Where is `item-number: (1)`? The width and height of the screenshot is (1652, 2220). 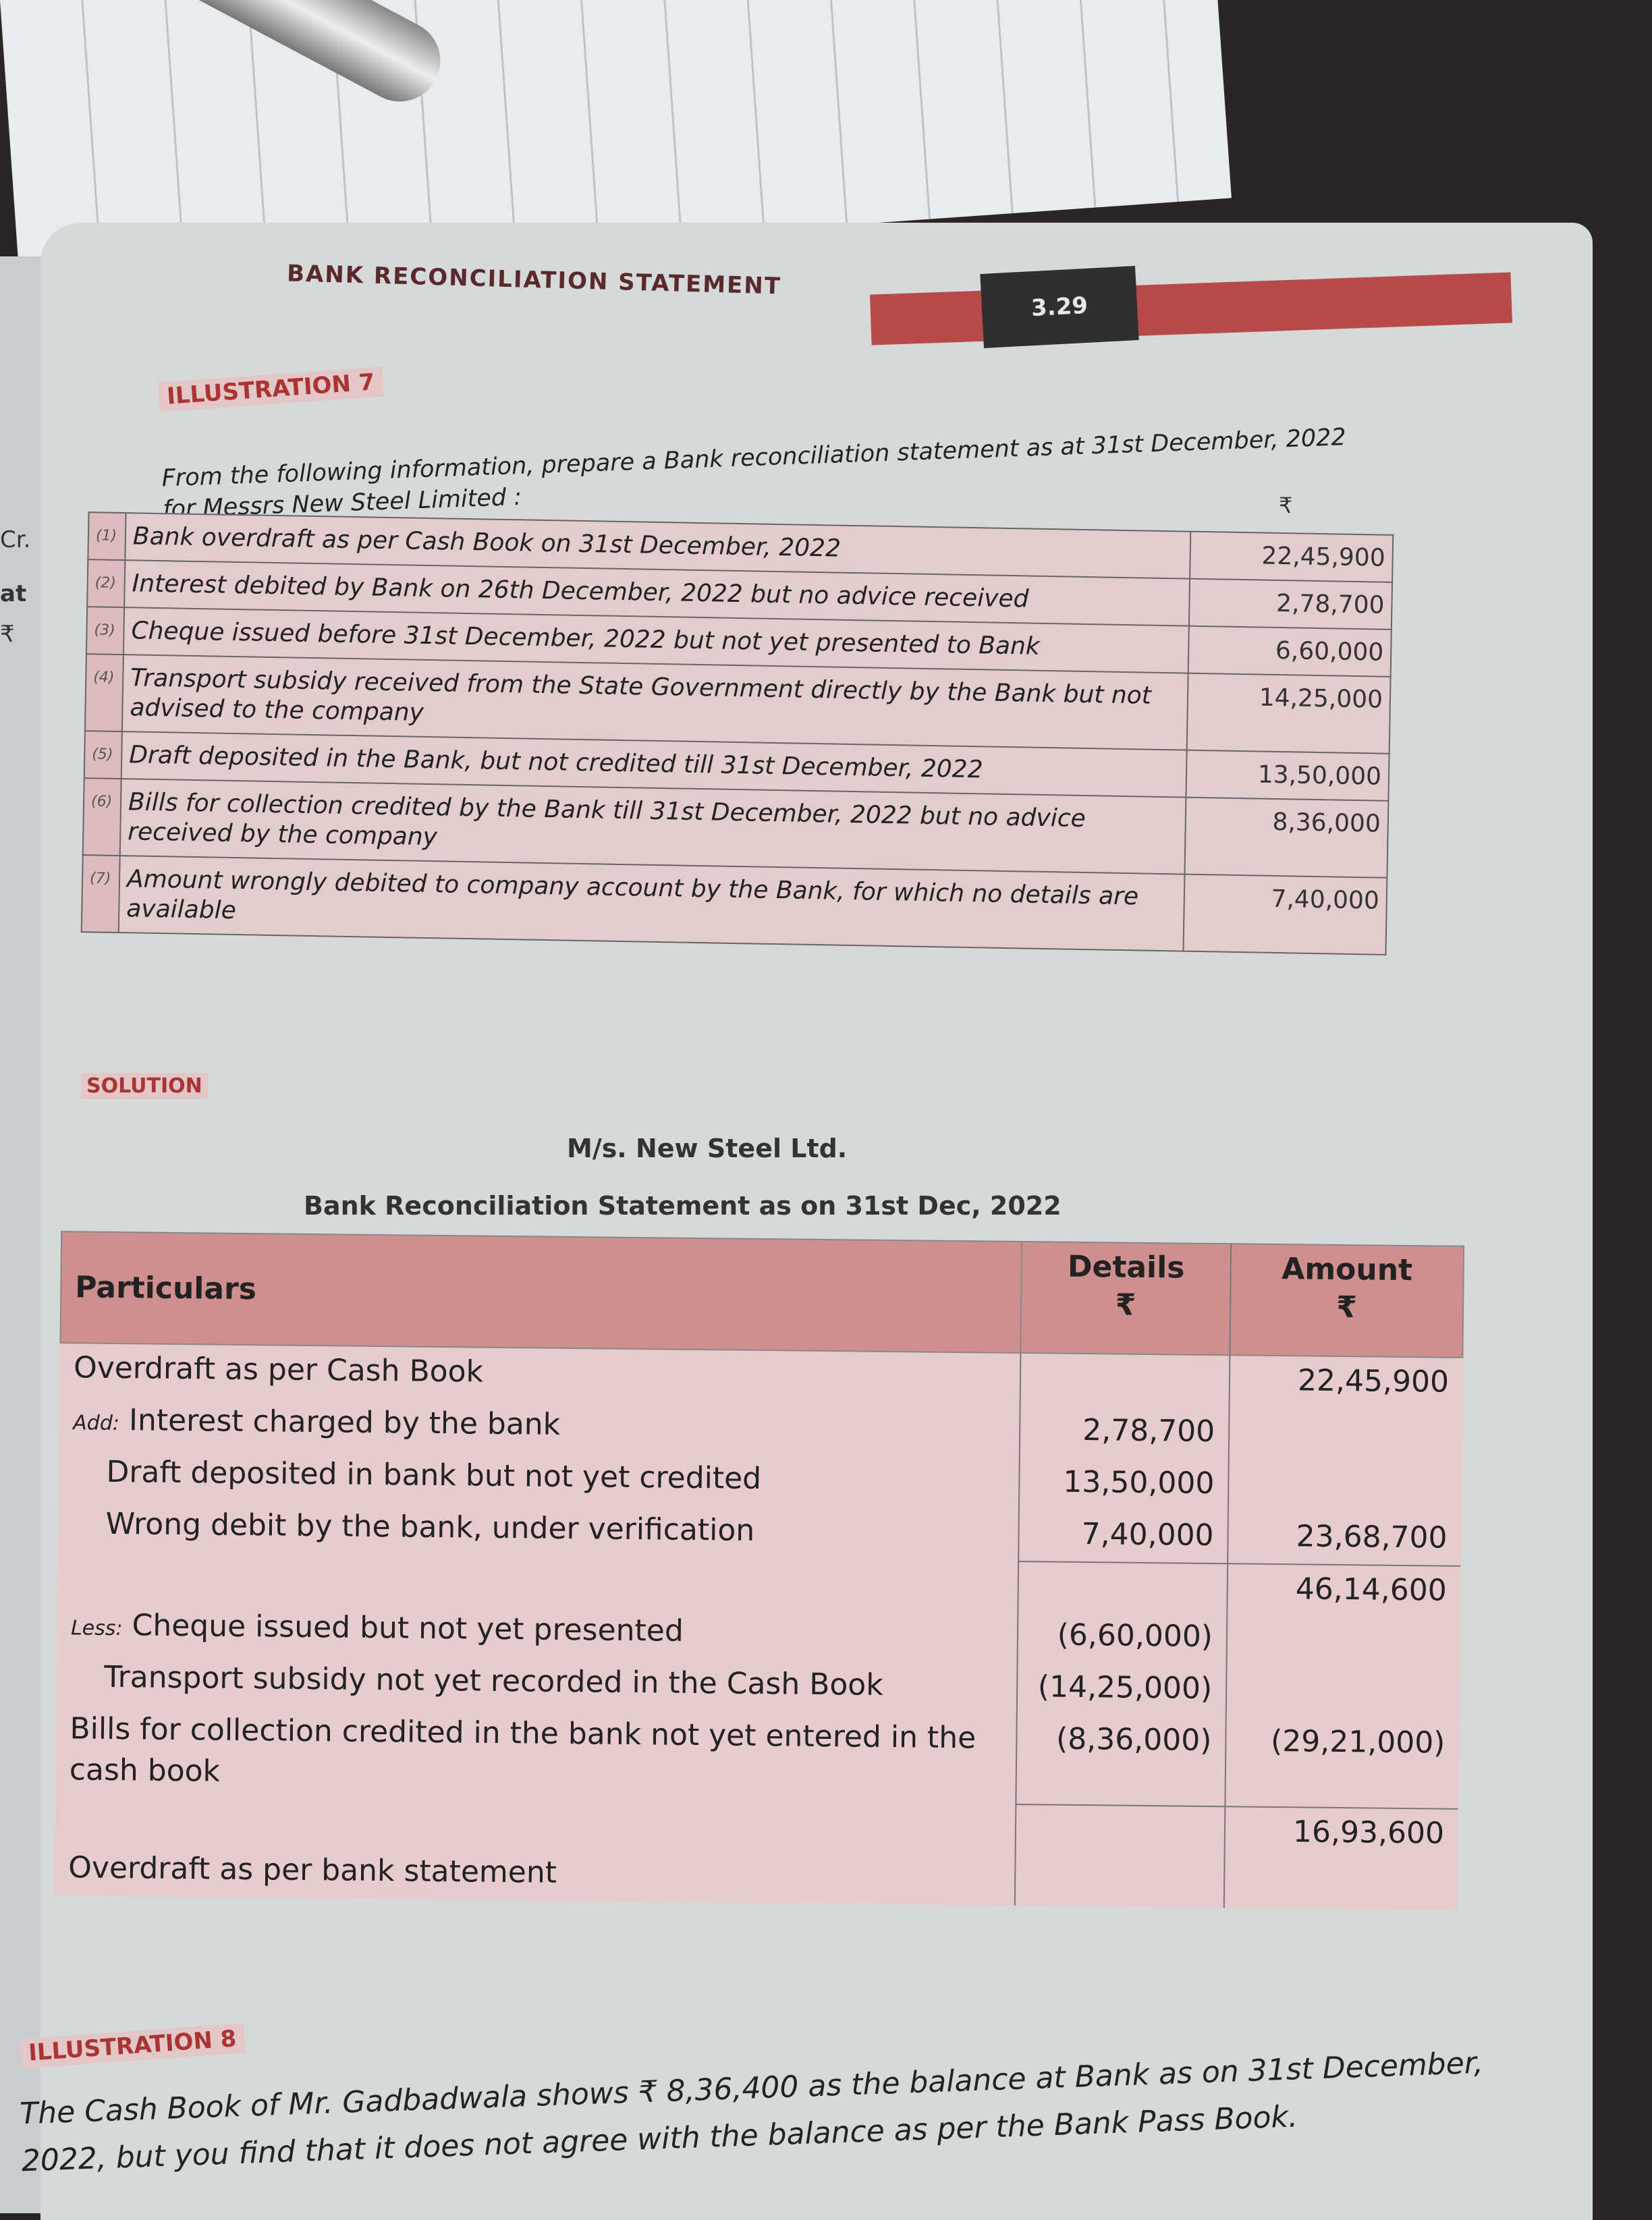
item-number: (1) is located at coordinates (107, 536).